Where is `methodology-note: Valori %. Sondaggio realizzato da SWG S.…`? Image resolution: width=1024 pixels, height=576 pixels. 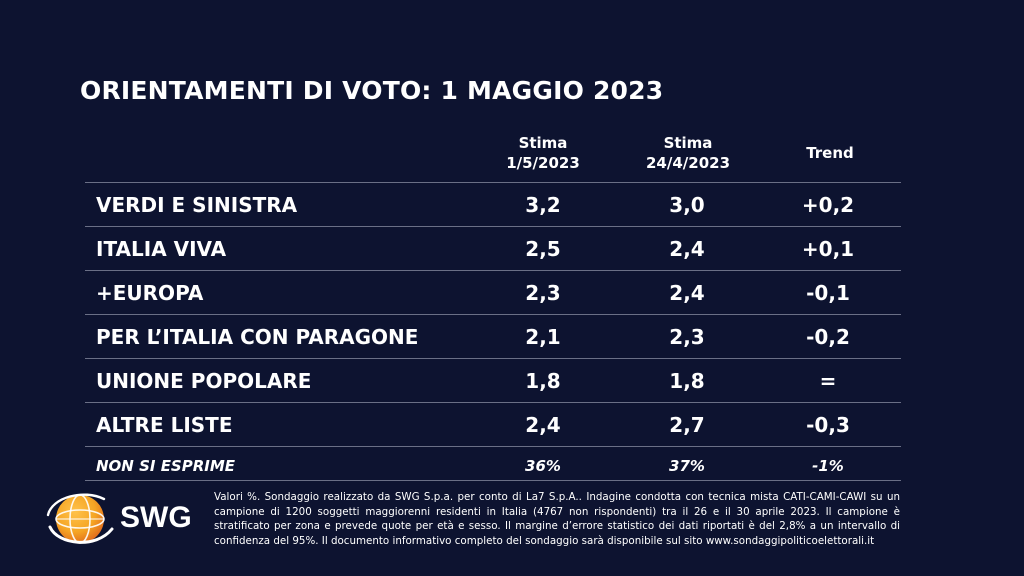
methodology-note: Valori %. Sondaggio realizzato da SWG S.… is located at coordinates (557, 519).